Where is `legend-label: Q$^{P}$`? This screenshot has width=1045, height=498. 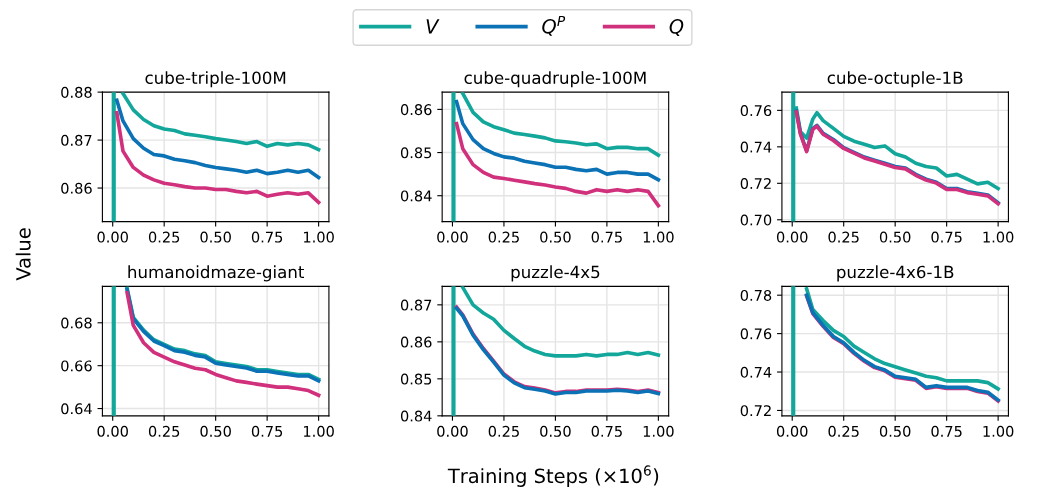 legend-label: Q$^{P}$ is located at coordinates (554, 25).